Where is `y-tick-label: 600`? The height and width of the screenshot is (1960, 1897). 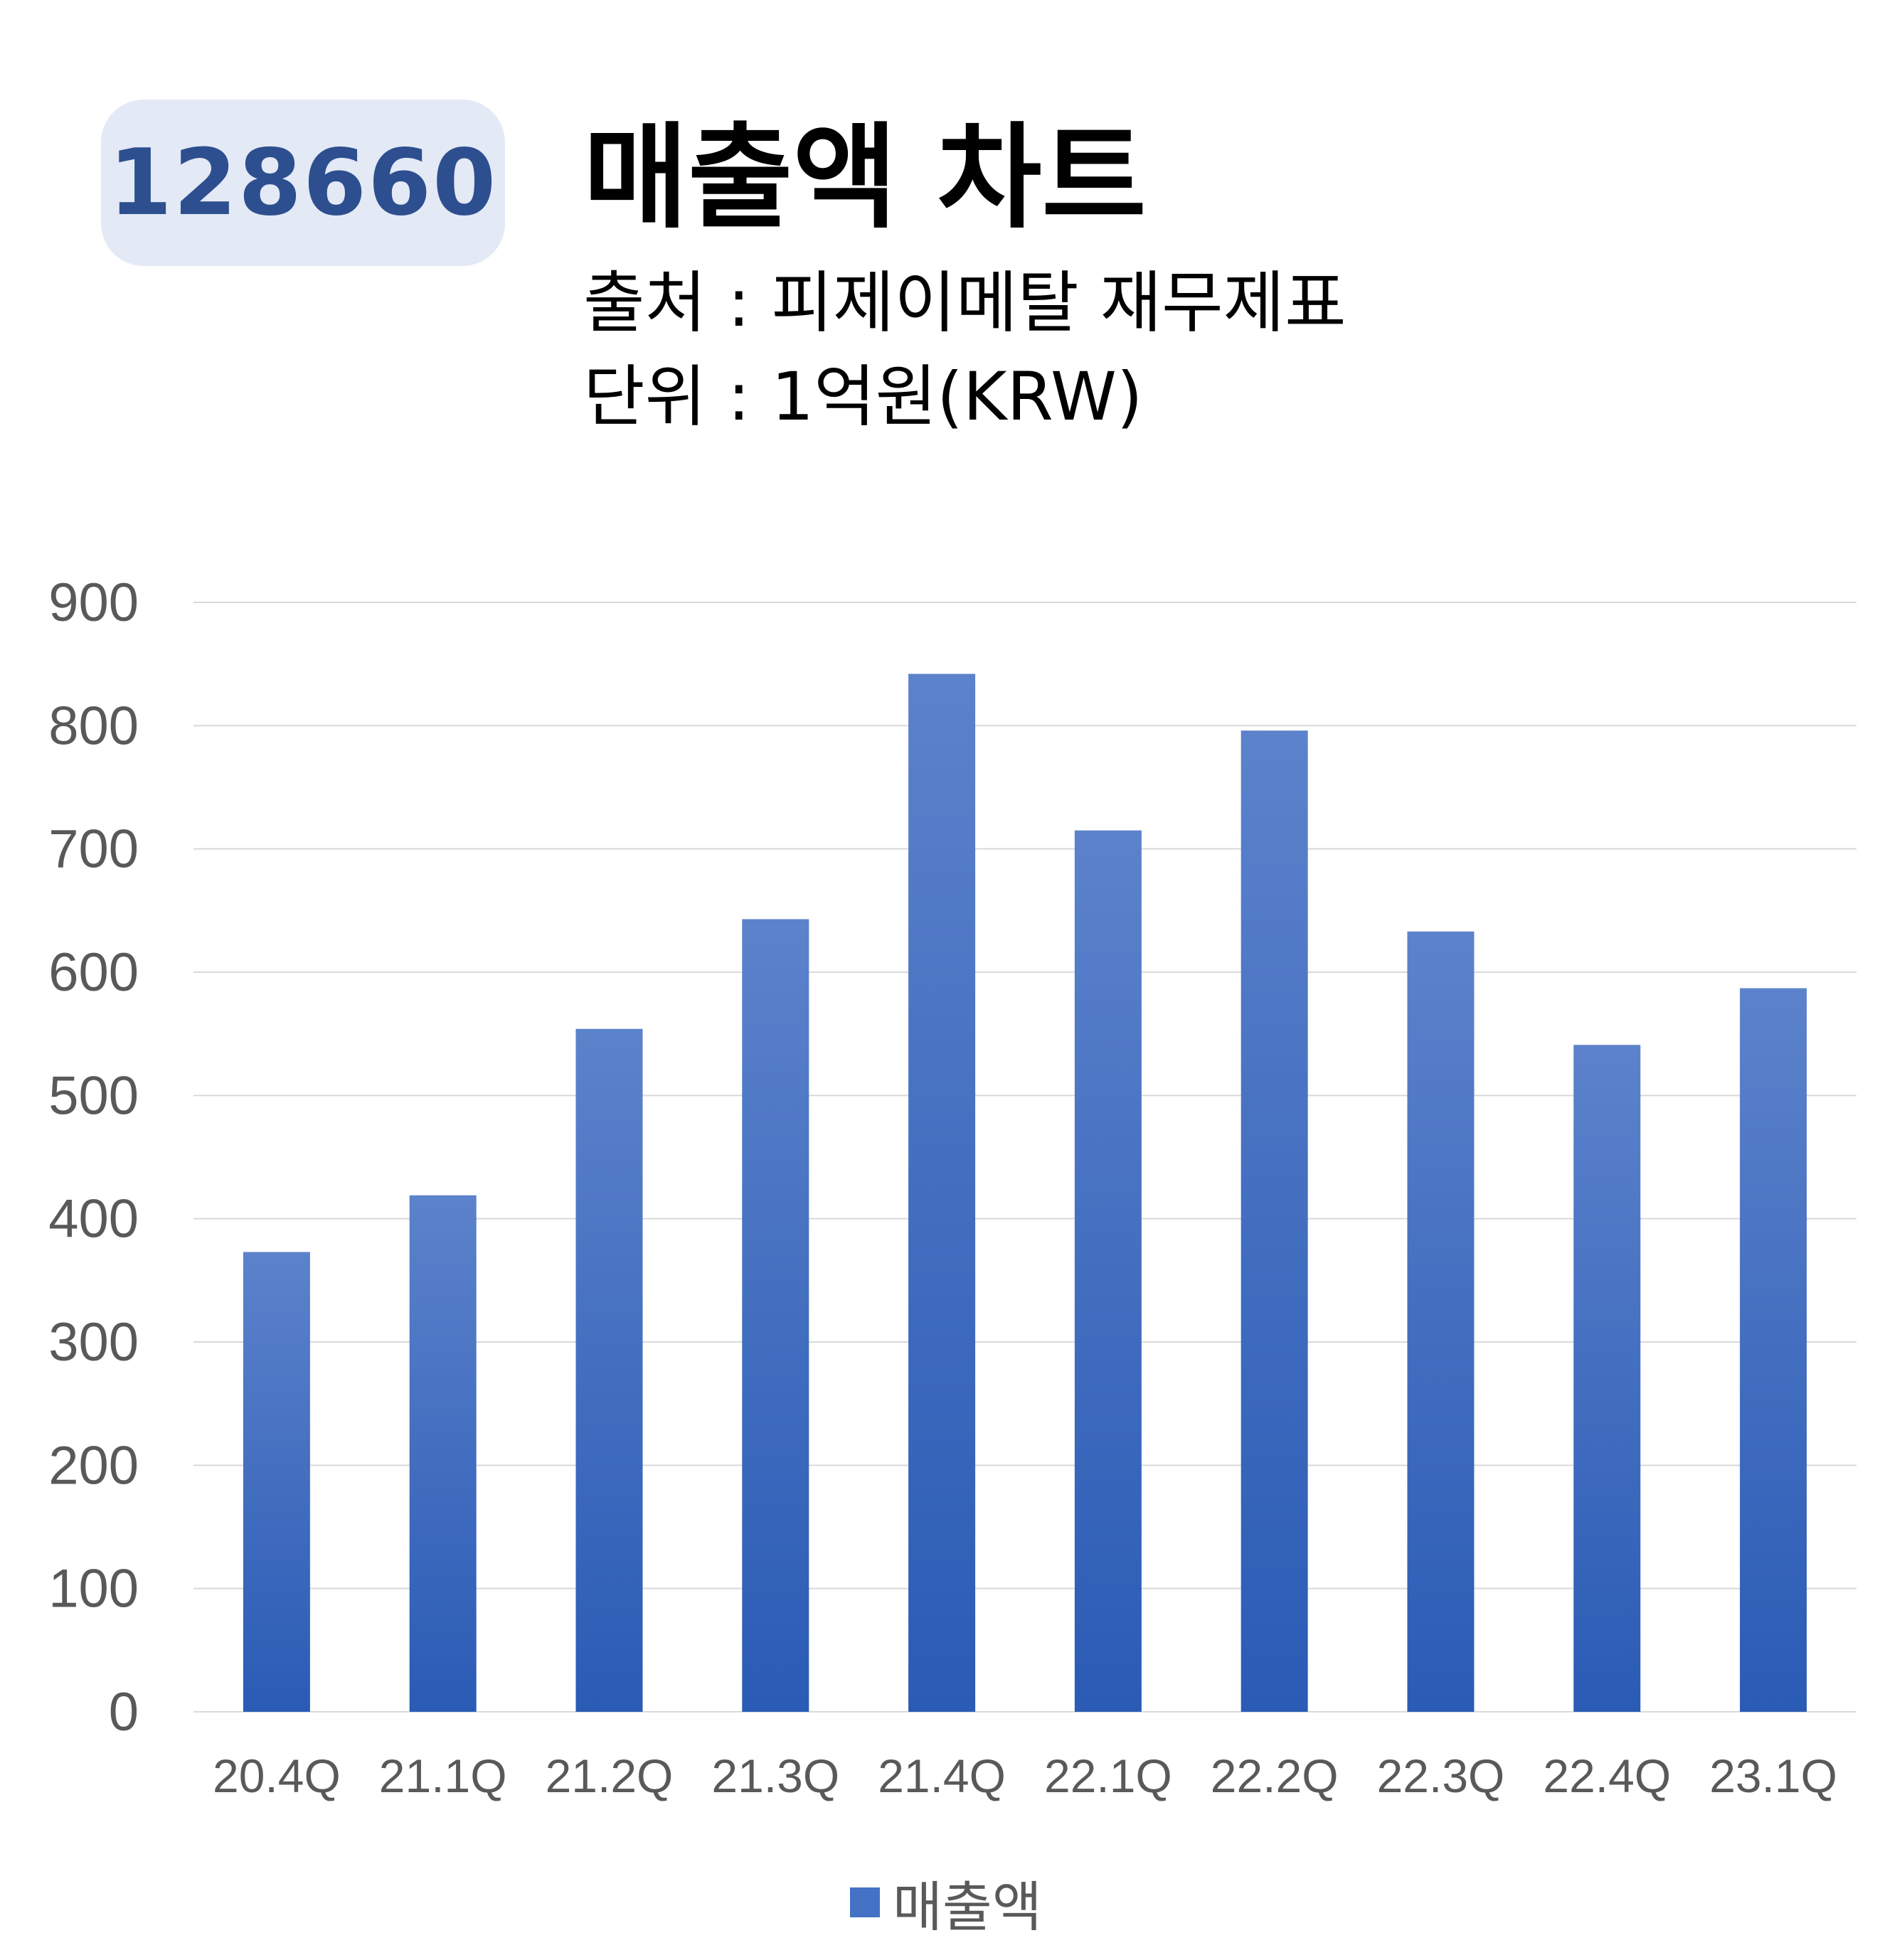 y-tick-label: 600 is located at coordinates (94, 972).